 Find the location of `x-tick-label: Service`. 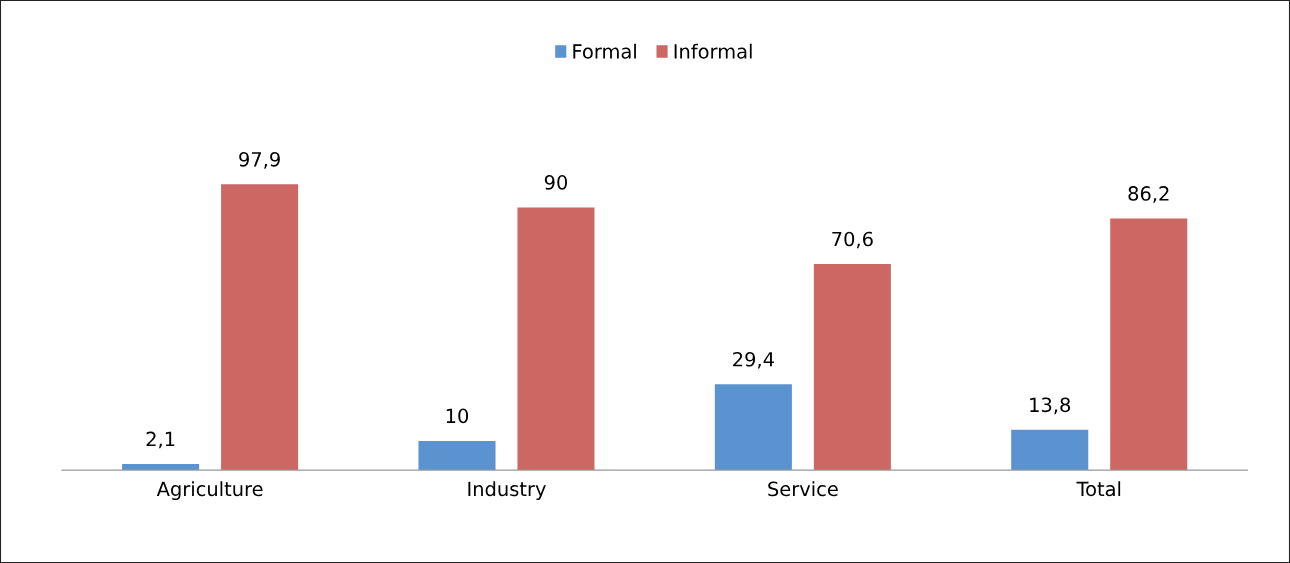

x-tick-label: Service is located at coordinates (803, 489).